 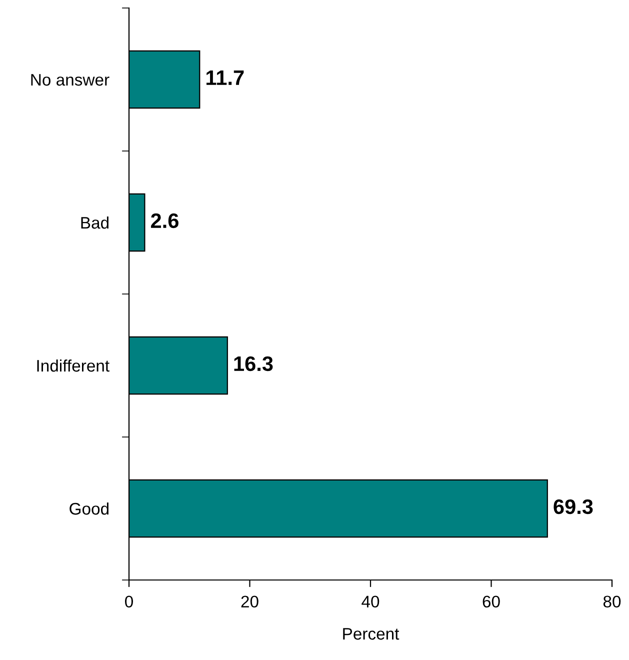 What do you see at coordinates (94, 222) in the screenshot?
I see `y-tick-label: Bad` at bounding box center [94, 222].